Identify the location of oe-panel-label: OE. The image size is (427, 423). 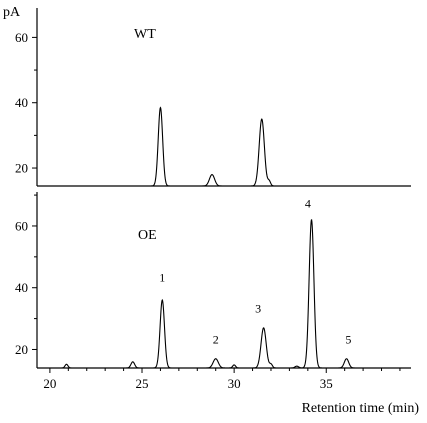
(147, 235).